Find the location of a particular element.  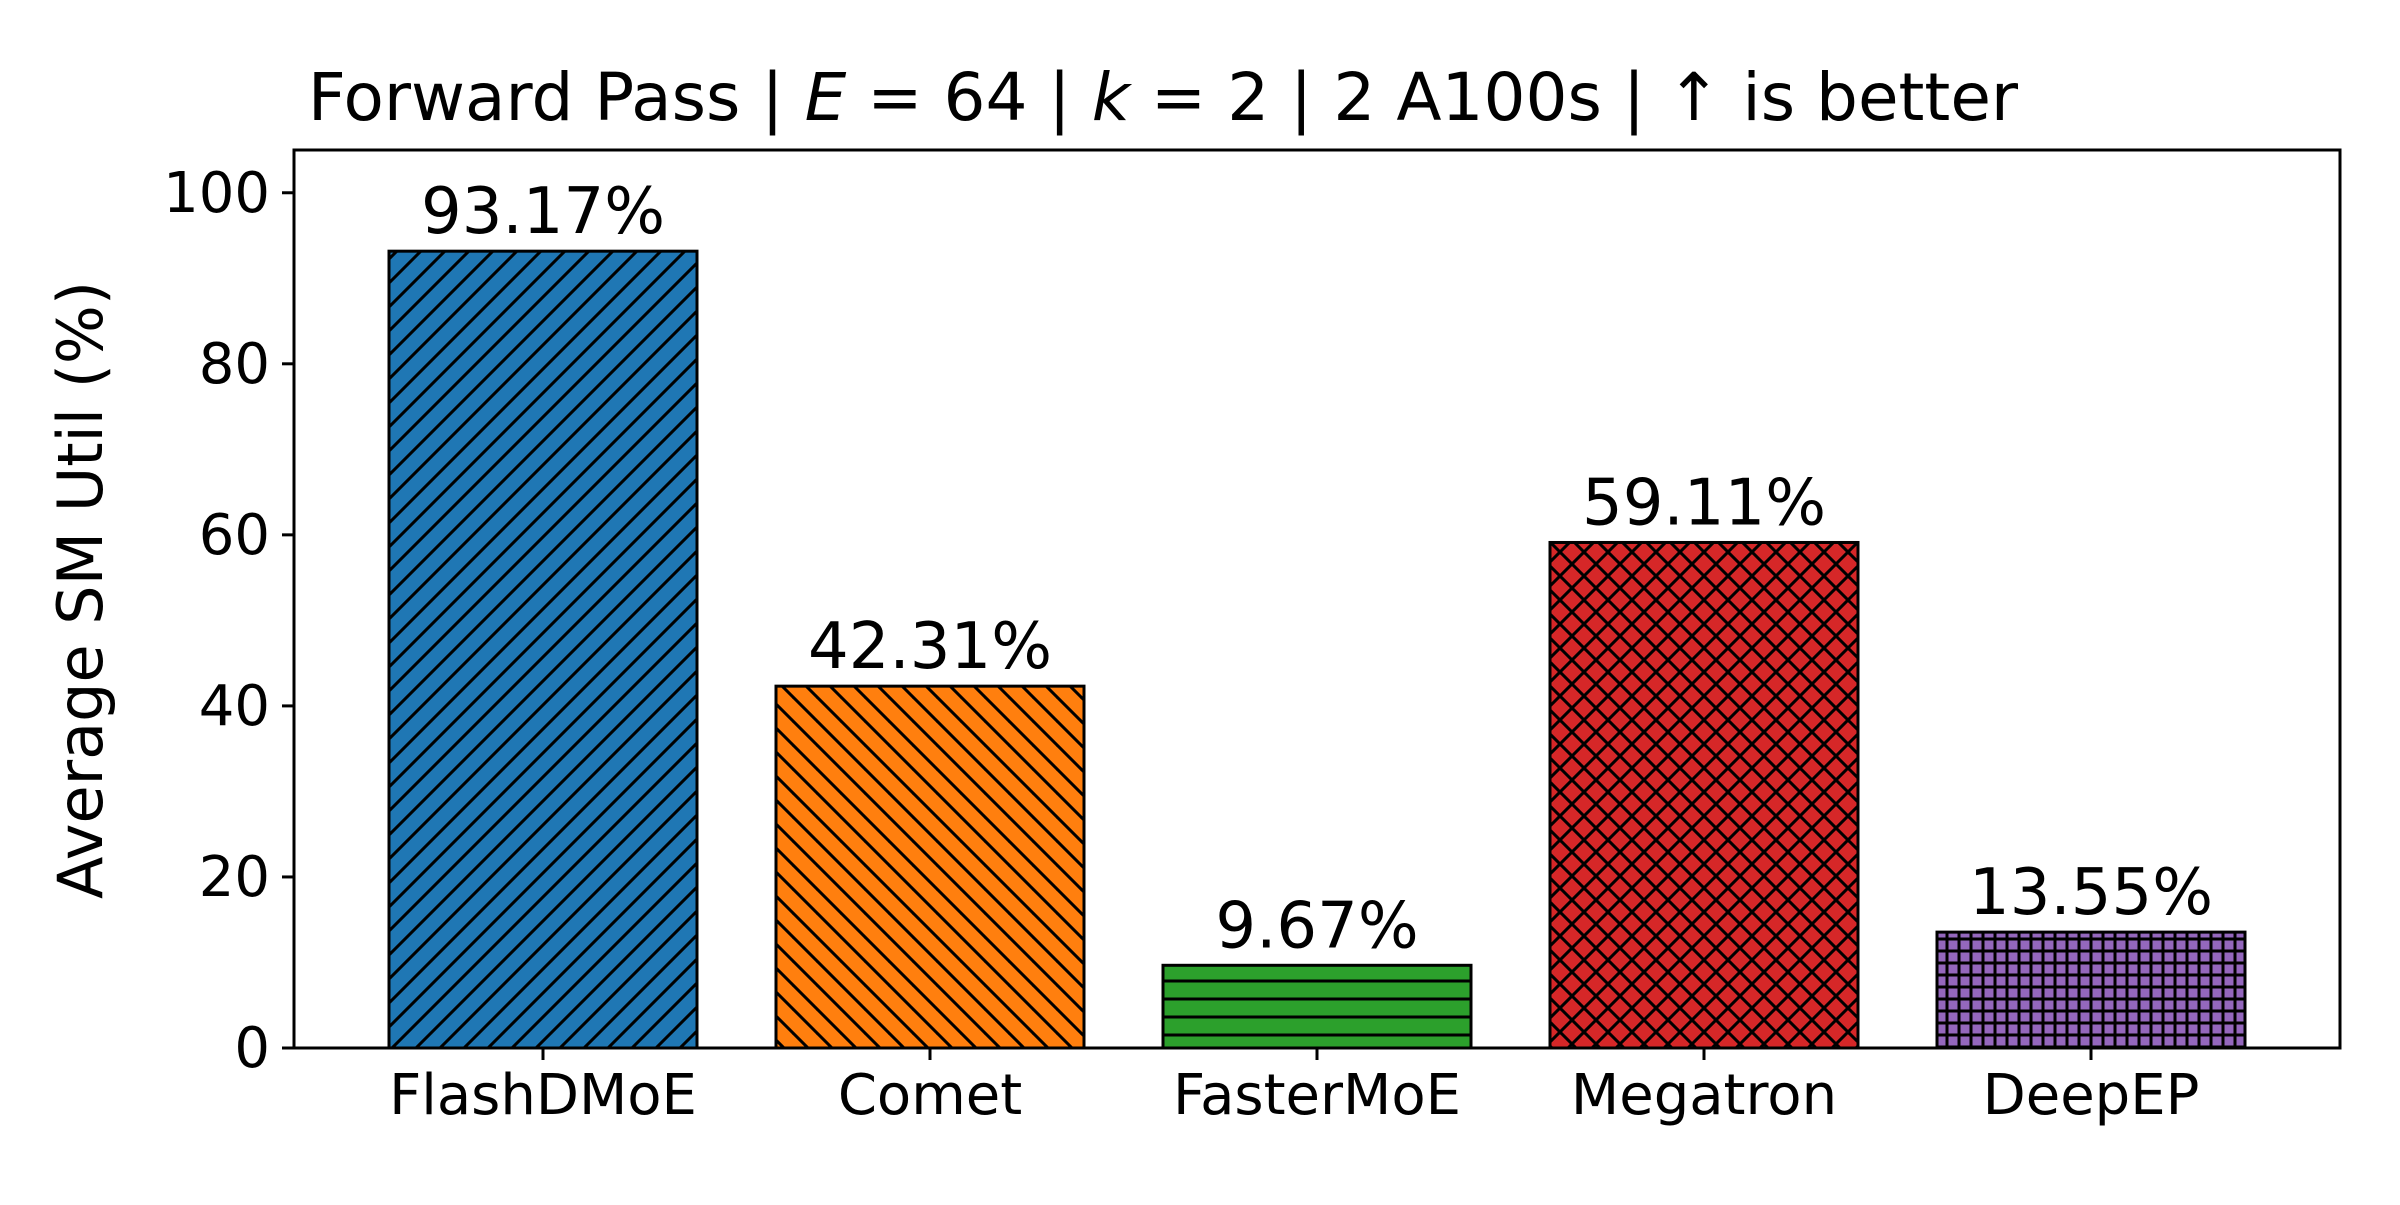

x-tick-label-flashdmoe: FlashDMoE is located at coordinates (543, 1095).